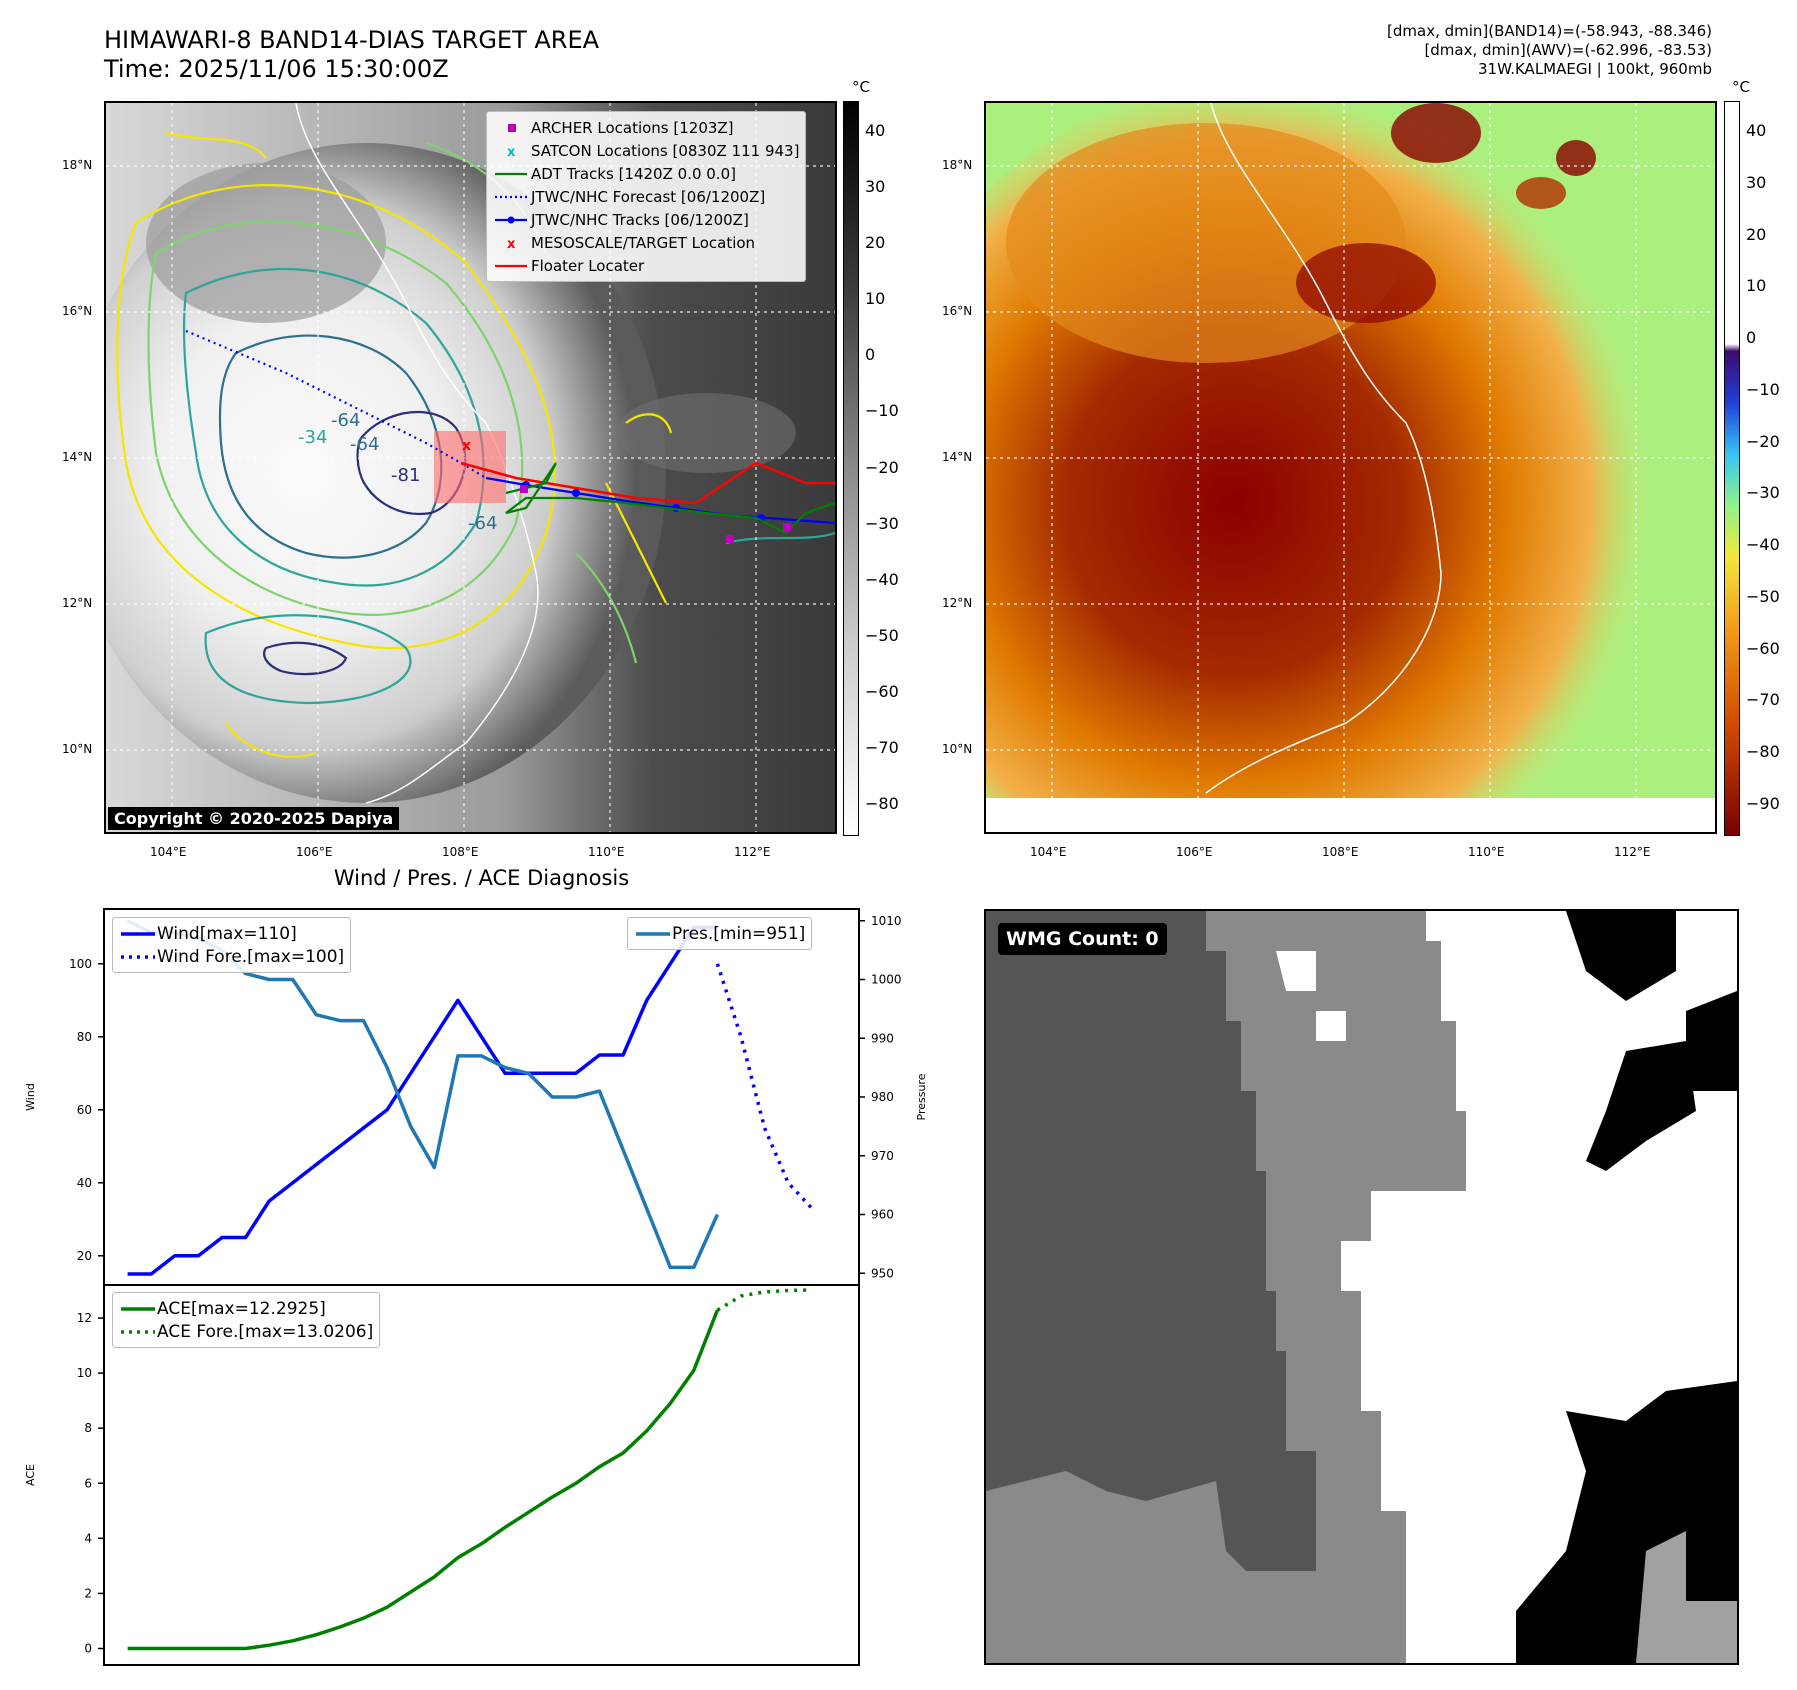 The height and width of the screenshot is (1690, 1797). Describe the element at coordinates (1756, 130) in the screenshot. I see `colorbar-tick: 40` at that location.